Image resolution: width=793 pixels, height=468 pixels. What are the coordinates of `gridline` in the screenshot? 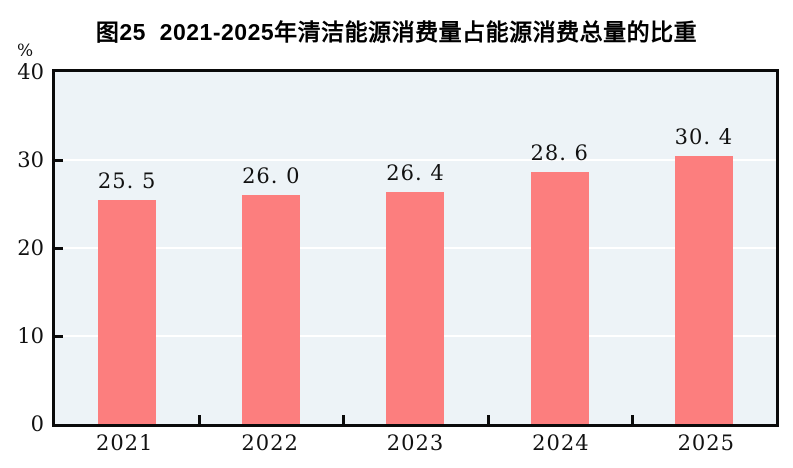 It's located at (415, 160).